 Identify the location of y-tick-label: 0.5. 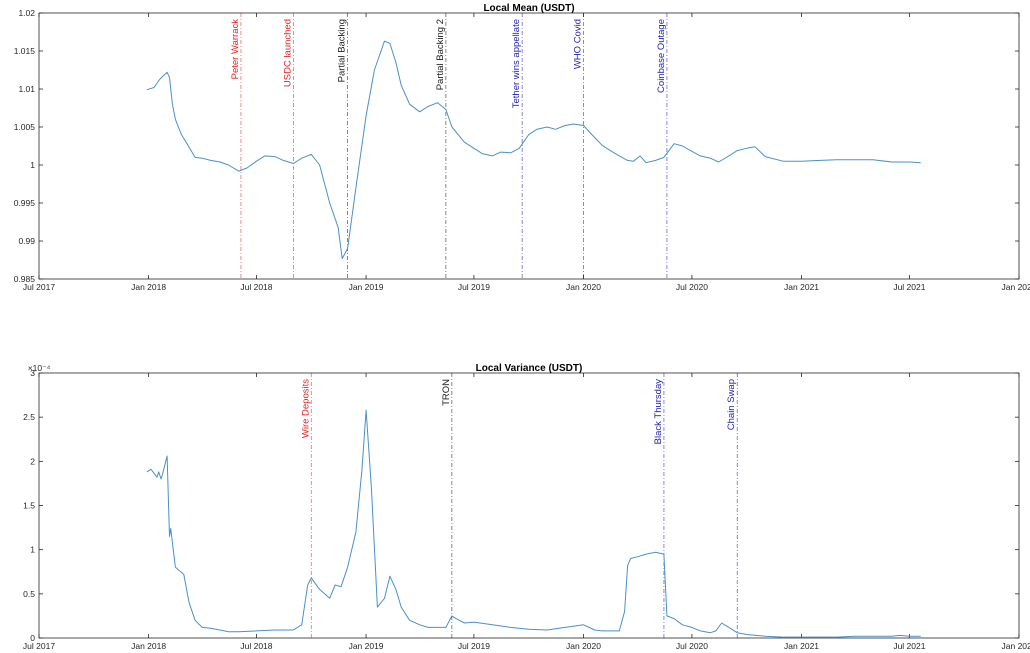
(29, 594).